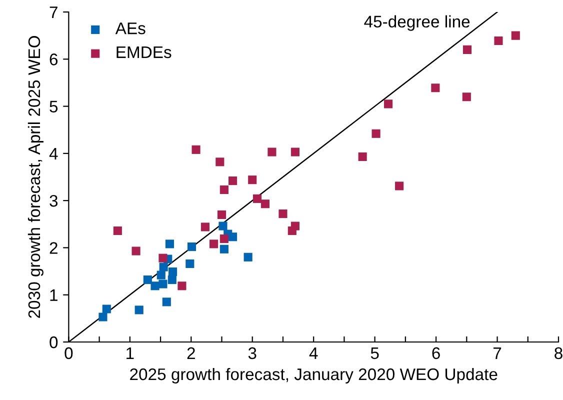  What do you see at coordinates (54, 60) in the screenshot?
I see `y-tick-label: 6` at bounding box center [54, 60].